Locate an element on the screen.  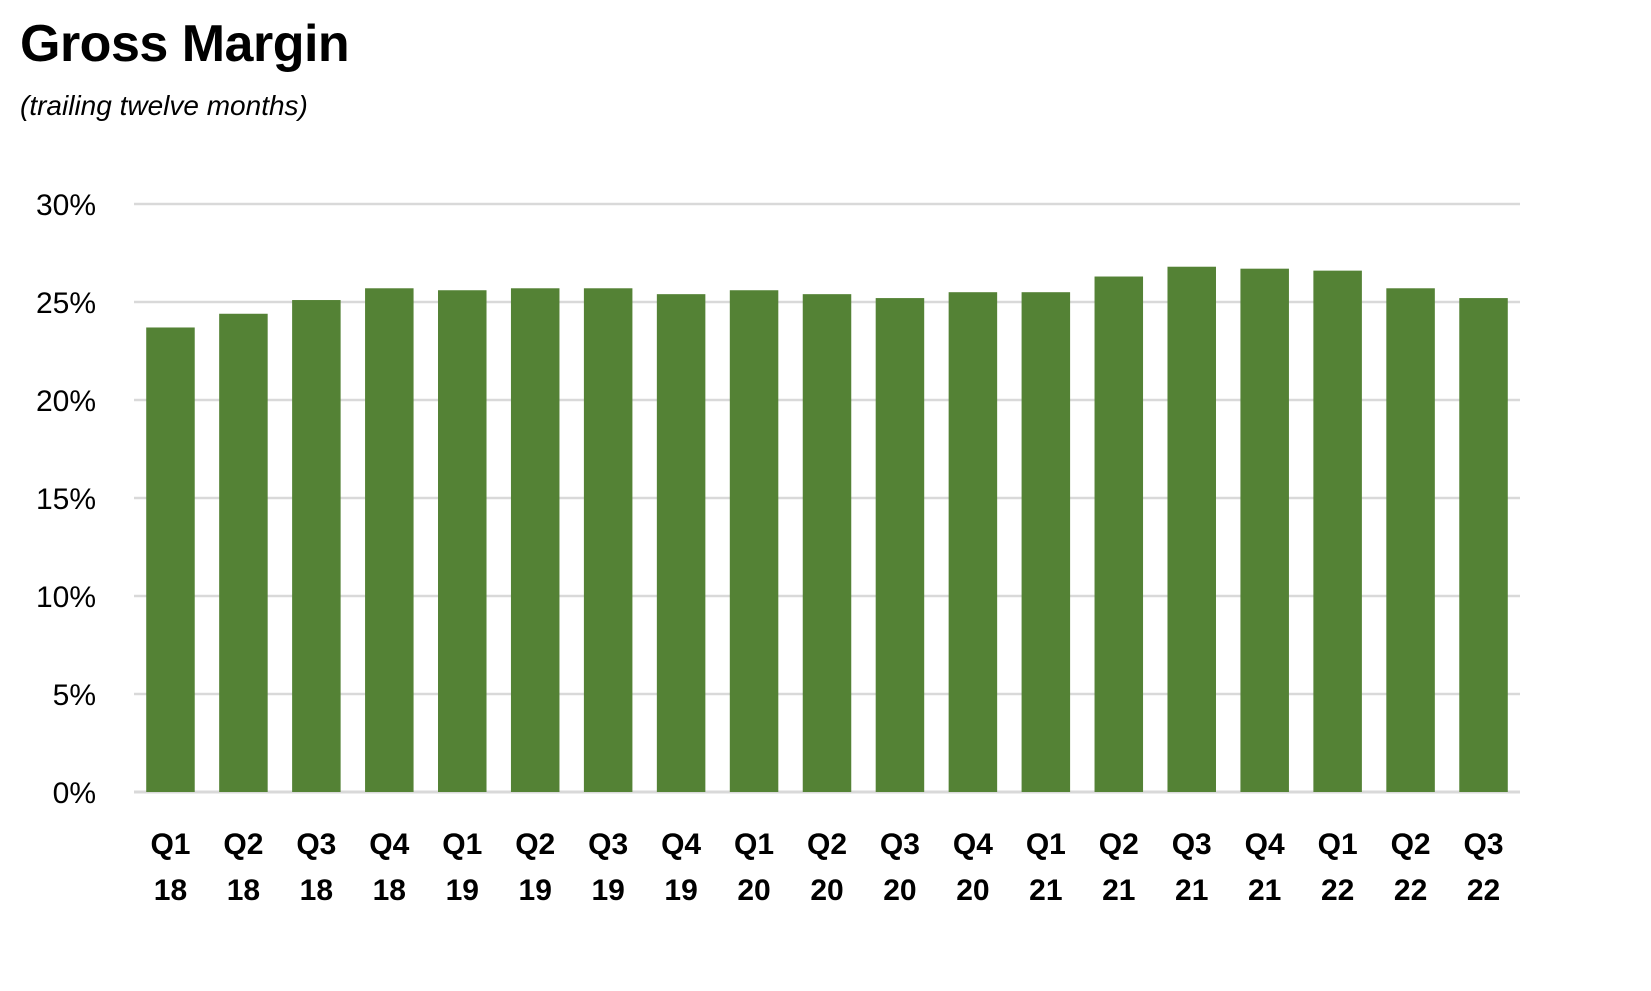
x-tick-label: Q1 20 is located at coordinates (754, 867).